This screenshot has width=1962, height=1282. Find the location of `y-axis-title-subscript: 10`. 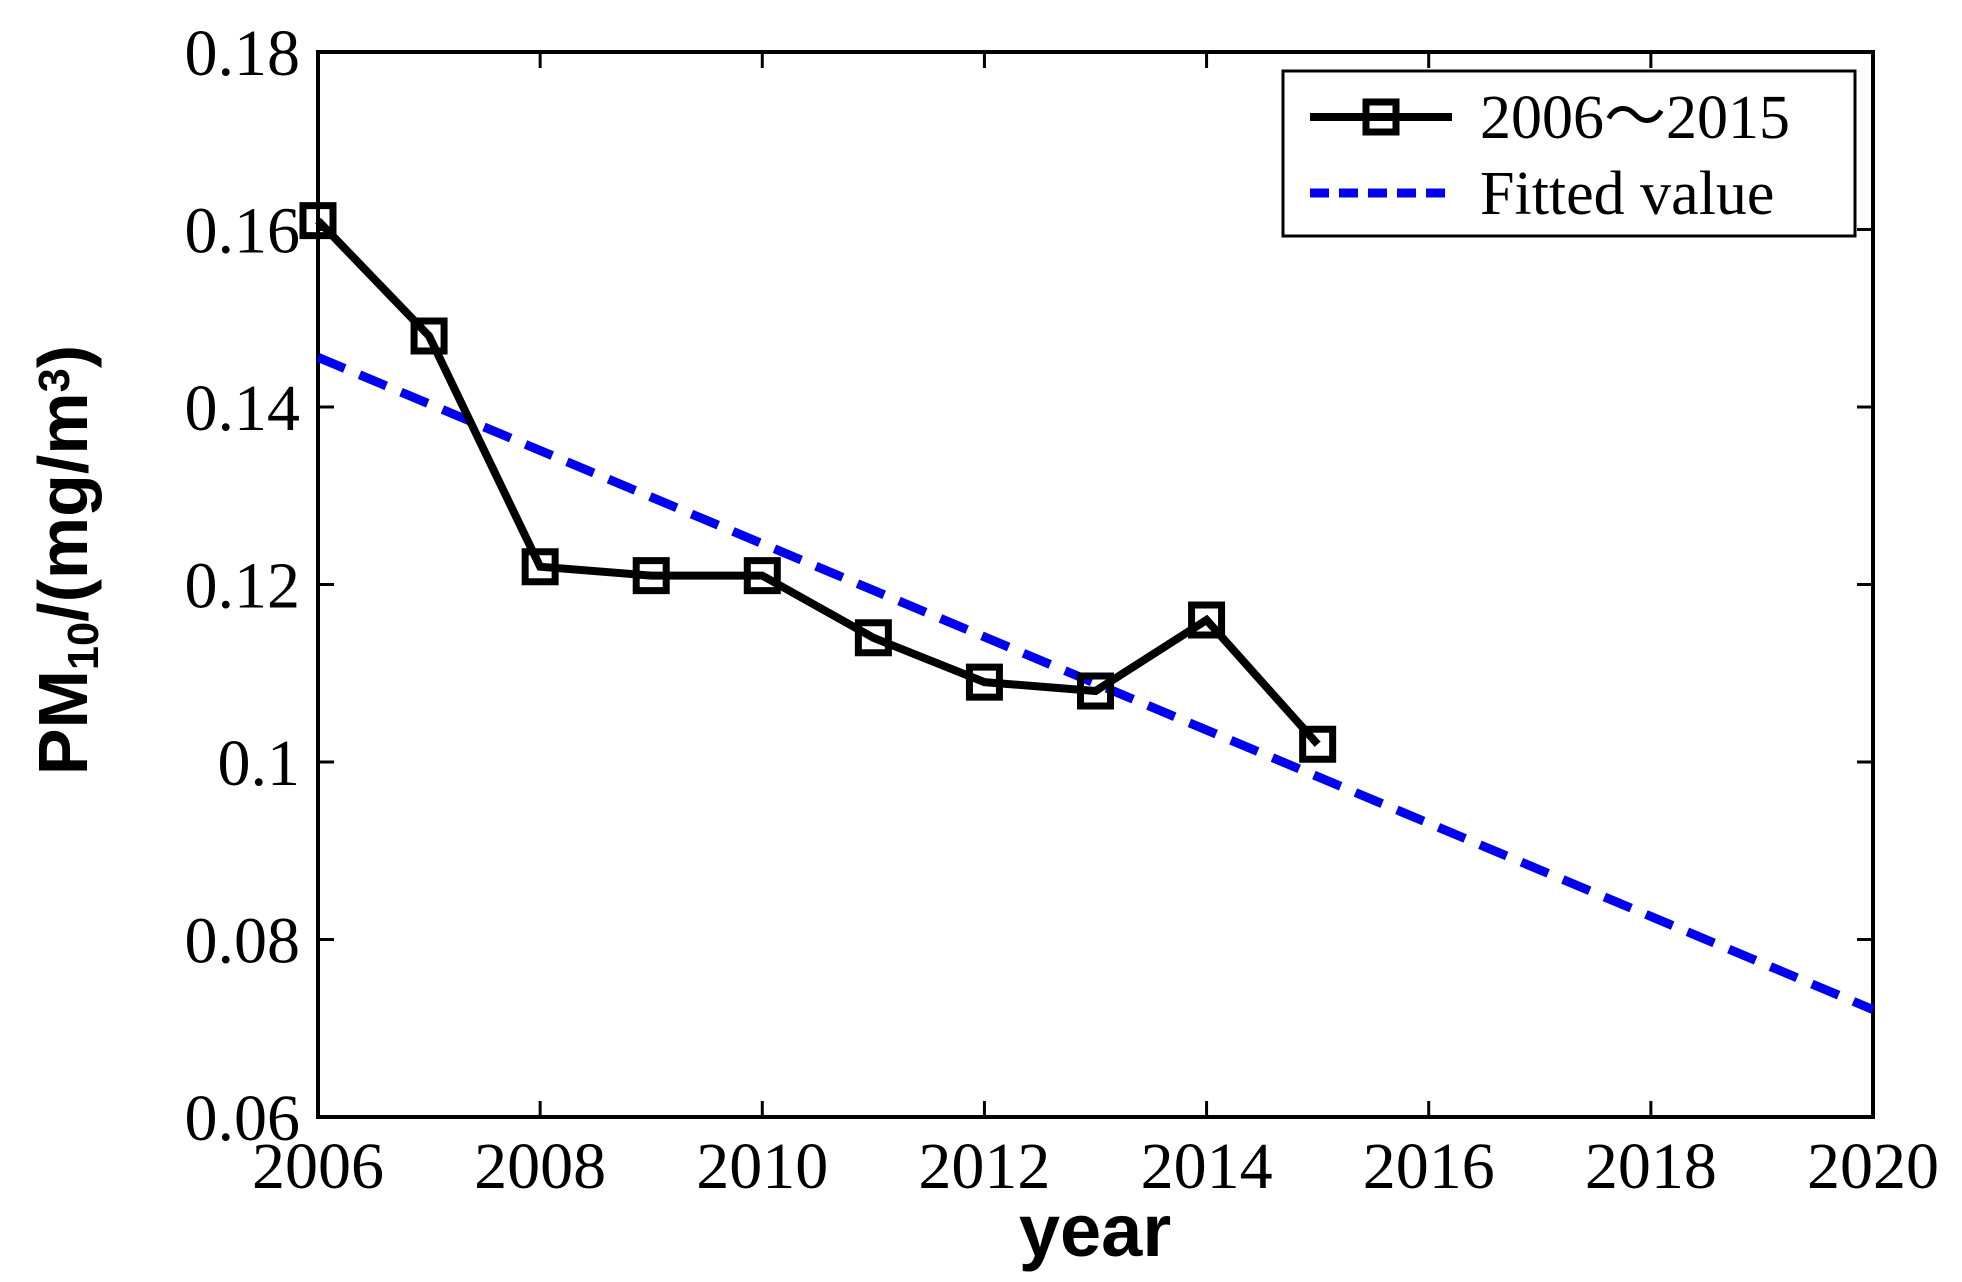

y-axis-title-subscript: 10 is located at coordinates (83, 646).